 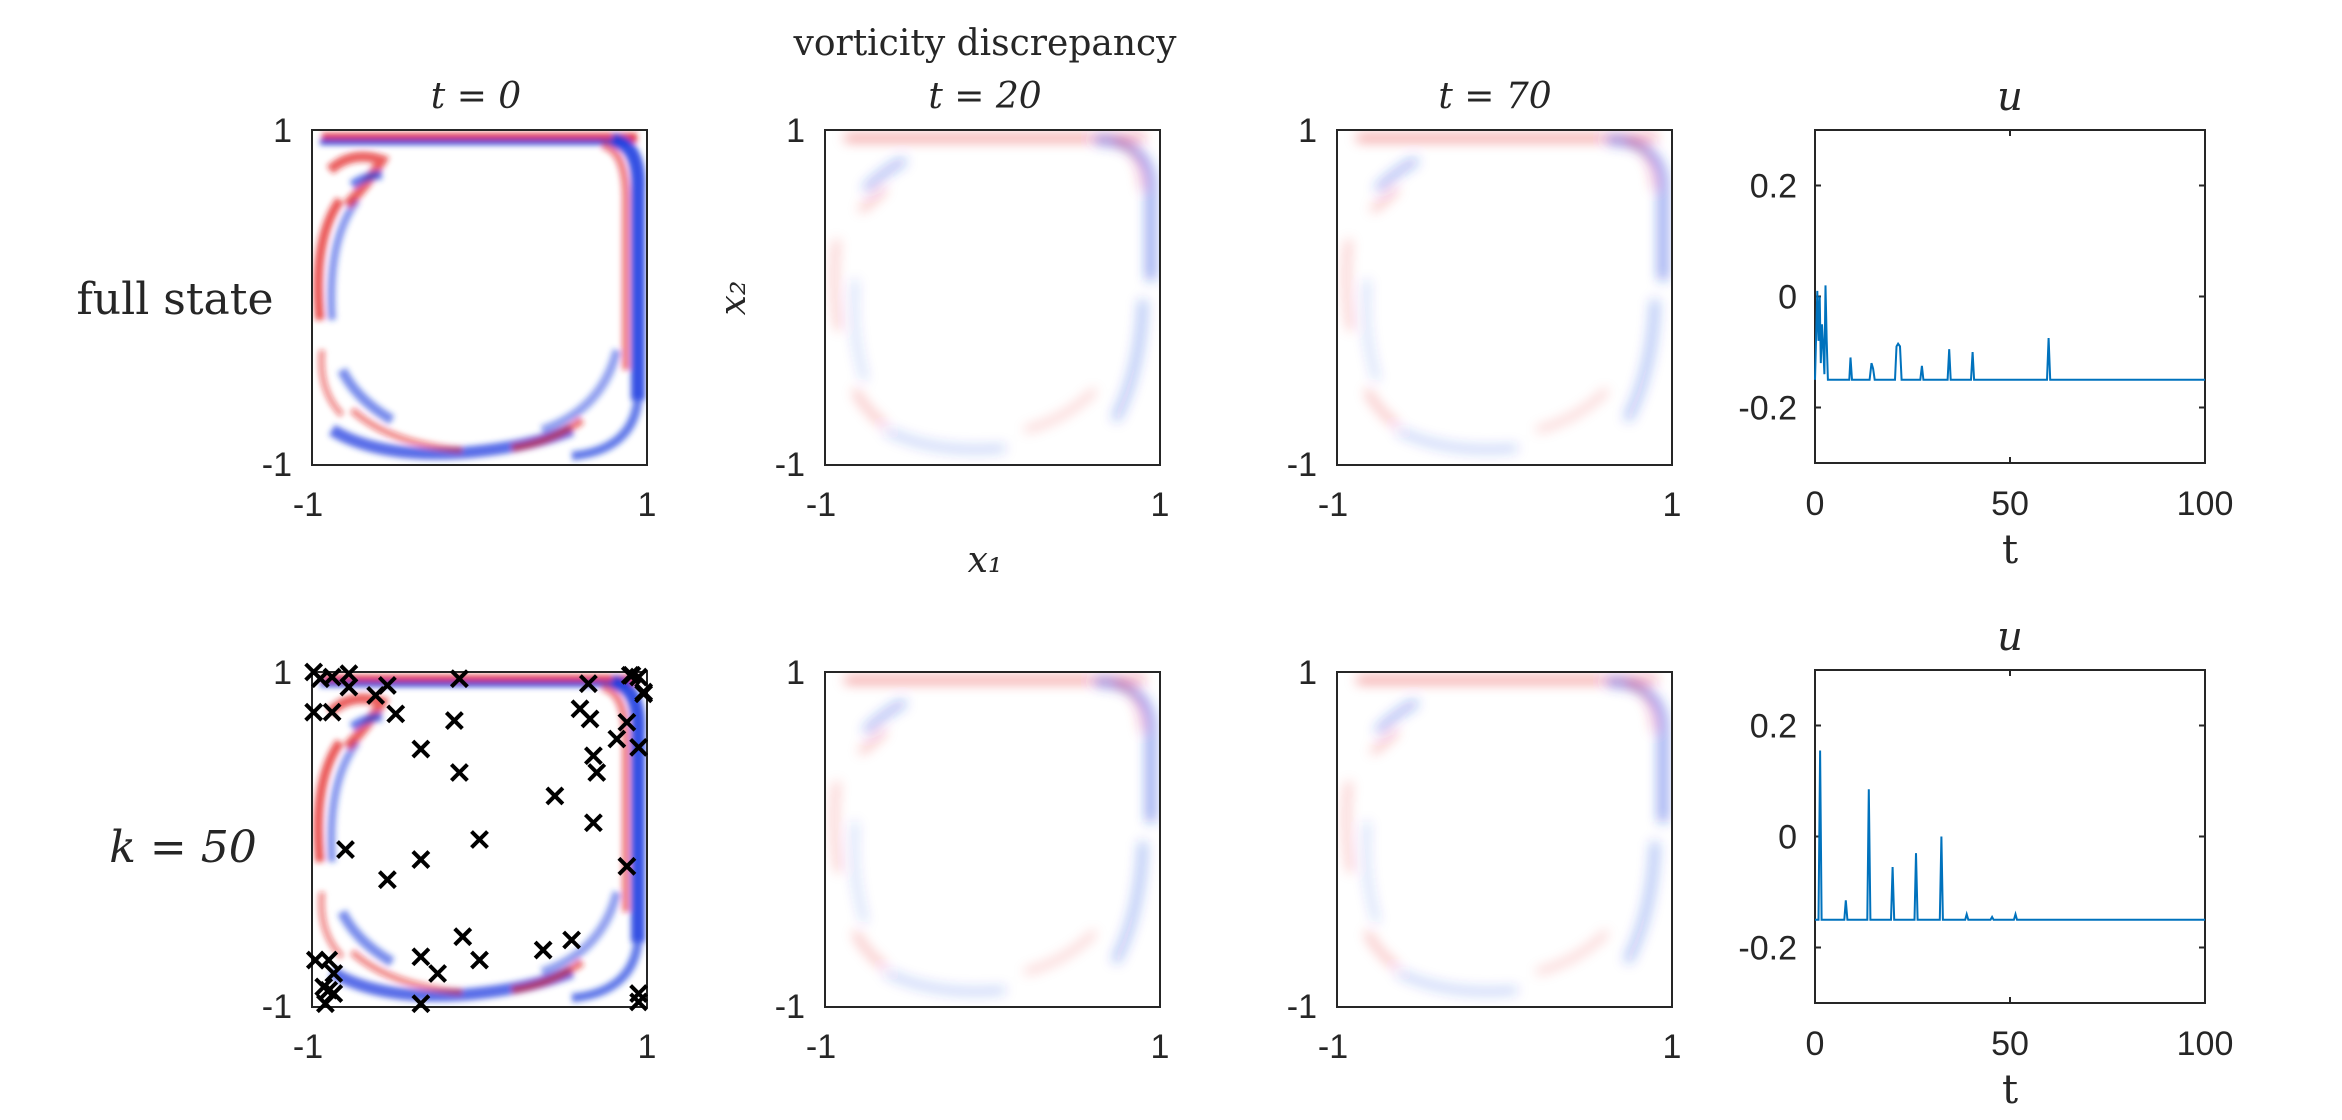 What do you see at coordinates (1504, 839) in the screenshot?
I see `field-panel-k50-t70` at bounding box center [1504, 839].